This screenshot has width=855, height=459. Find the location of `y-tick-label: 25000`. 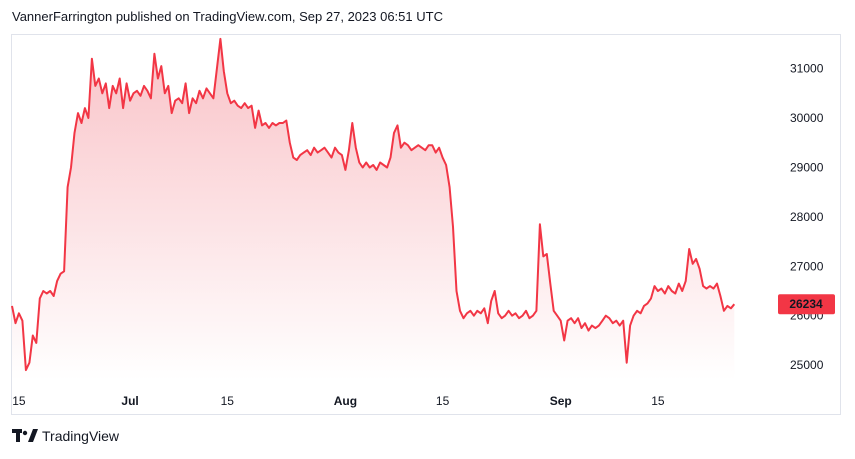

y-tick-label: 25000 is located at coordinates (807, 365).